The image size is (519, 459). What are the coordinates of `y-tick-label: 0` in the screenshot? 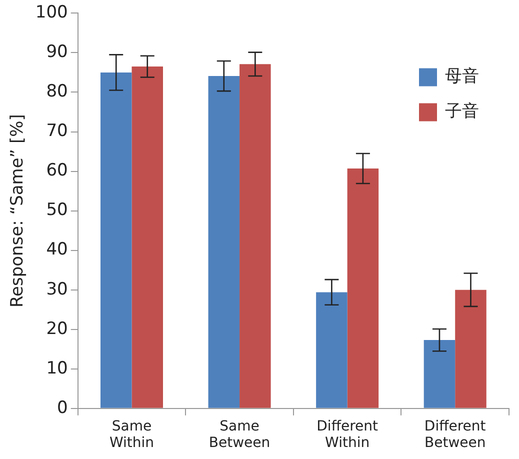 It's located at (62, 408).